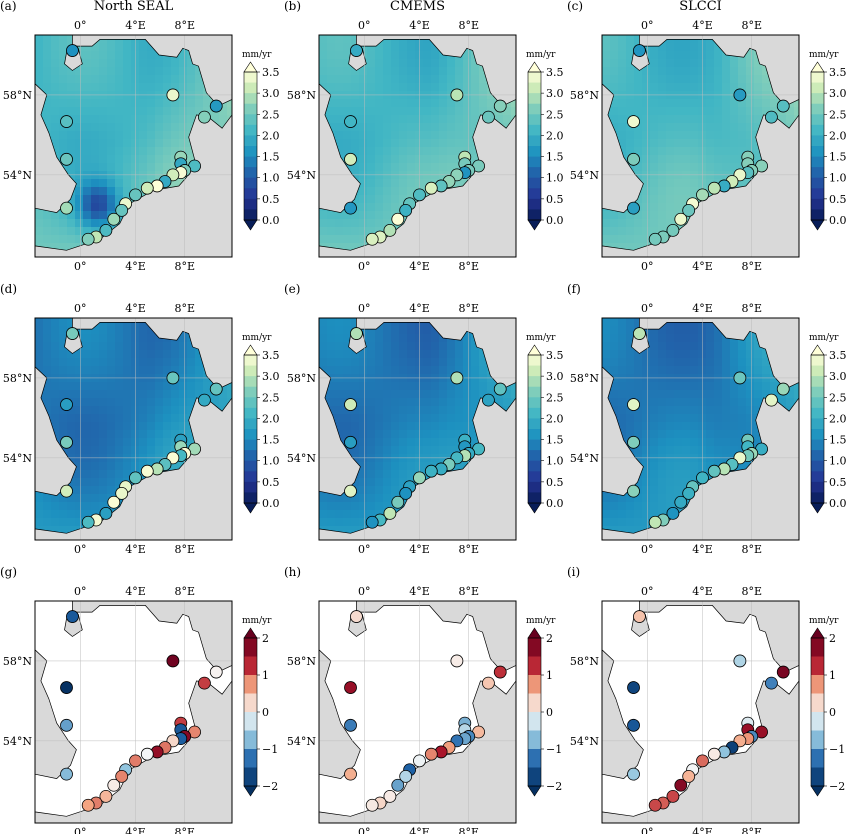 The height and width of the screenshot is (834, 850). I want to click on lon-tick-label-top: 0°, so click(80, 308).